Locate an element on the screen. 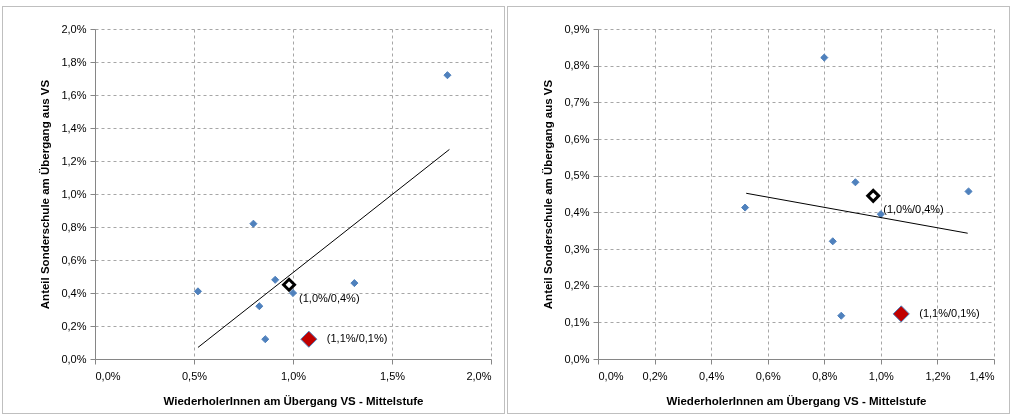 The width and height of the screenshot is (1014, 418). x-tick-label: 1,4% is located at coordinates (982, 375).